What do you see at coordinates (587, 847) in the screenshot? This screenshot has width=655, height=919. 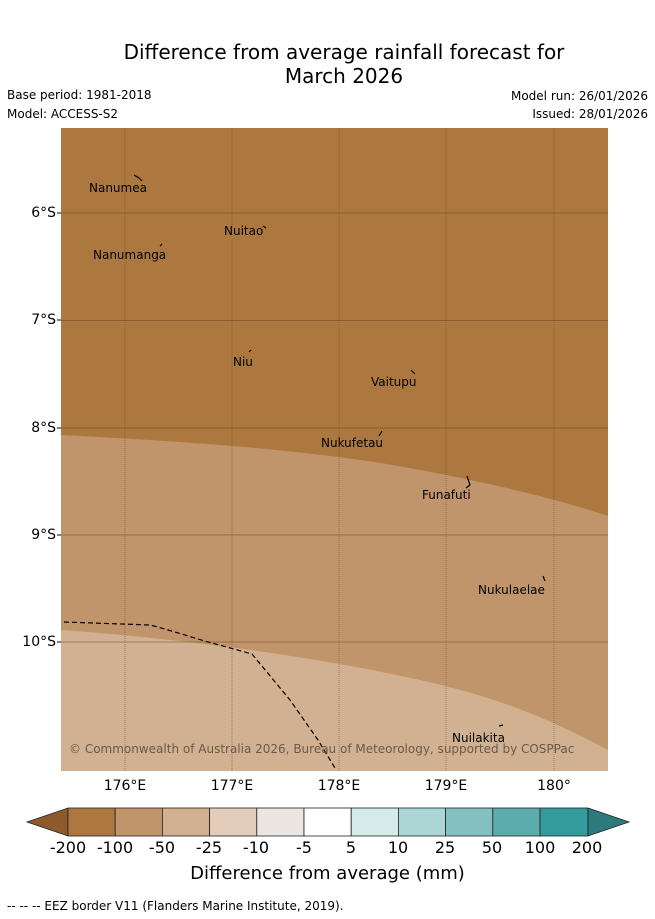 I see `colorbar-label: 200` at bounding box center [587, 847].